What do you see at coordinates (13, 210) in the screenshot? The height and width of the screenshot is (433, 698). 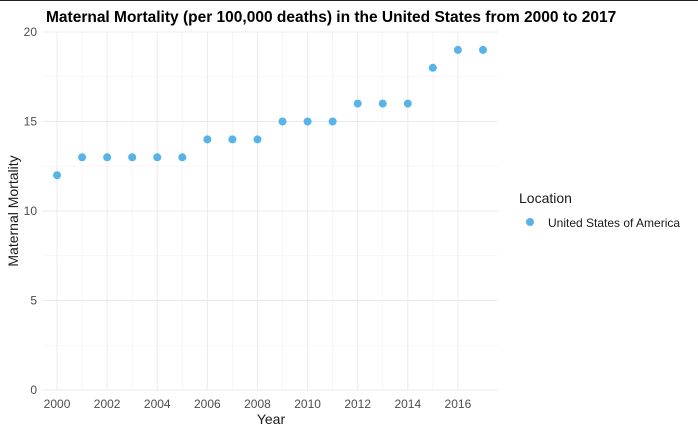 I see `y-axis-label: Maternal Mortality` at bounding box center [13, 210].